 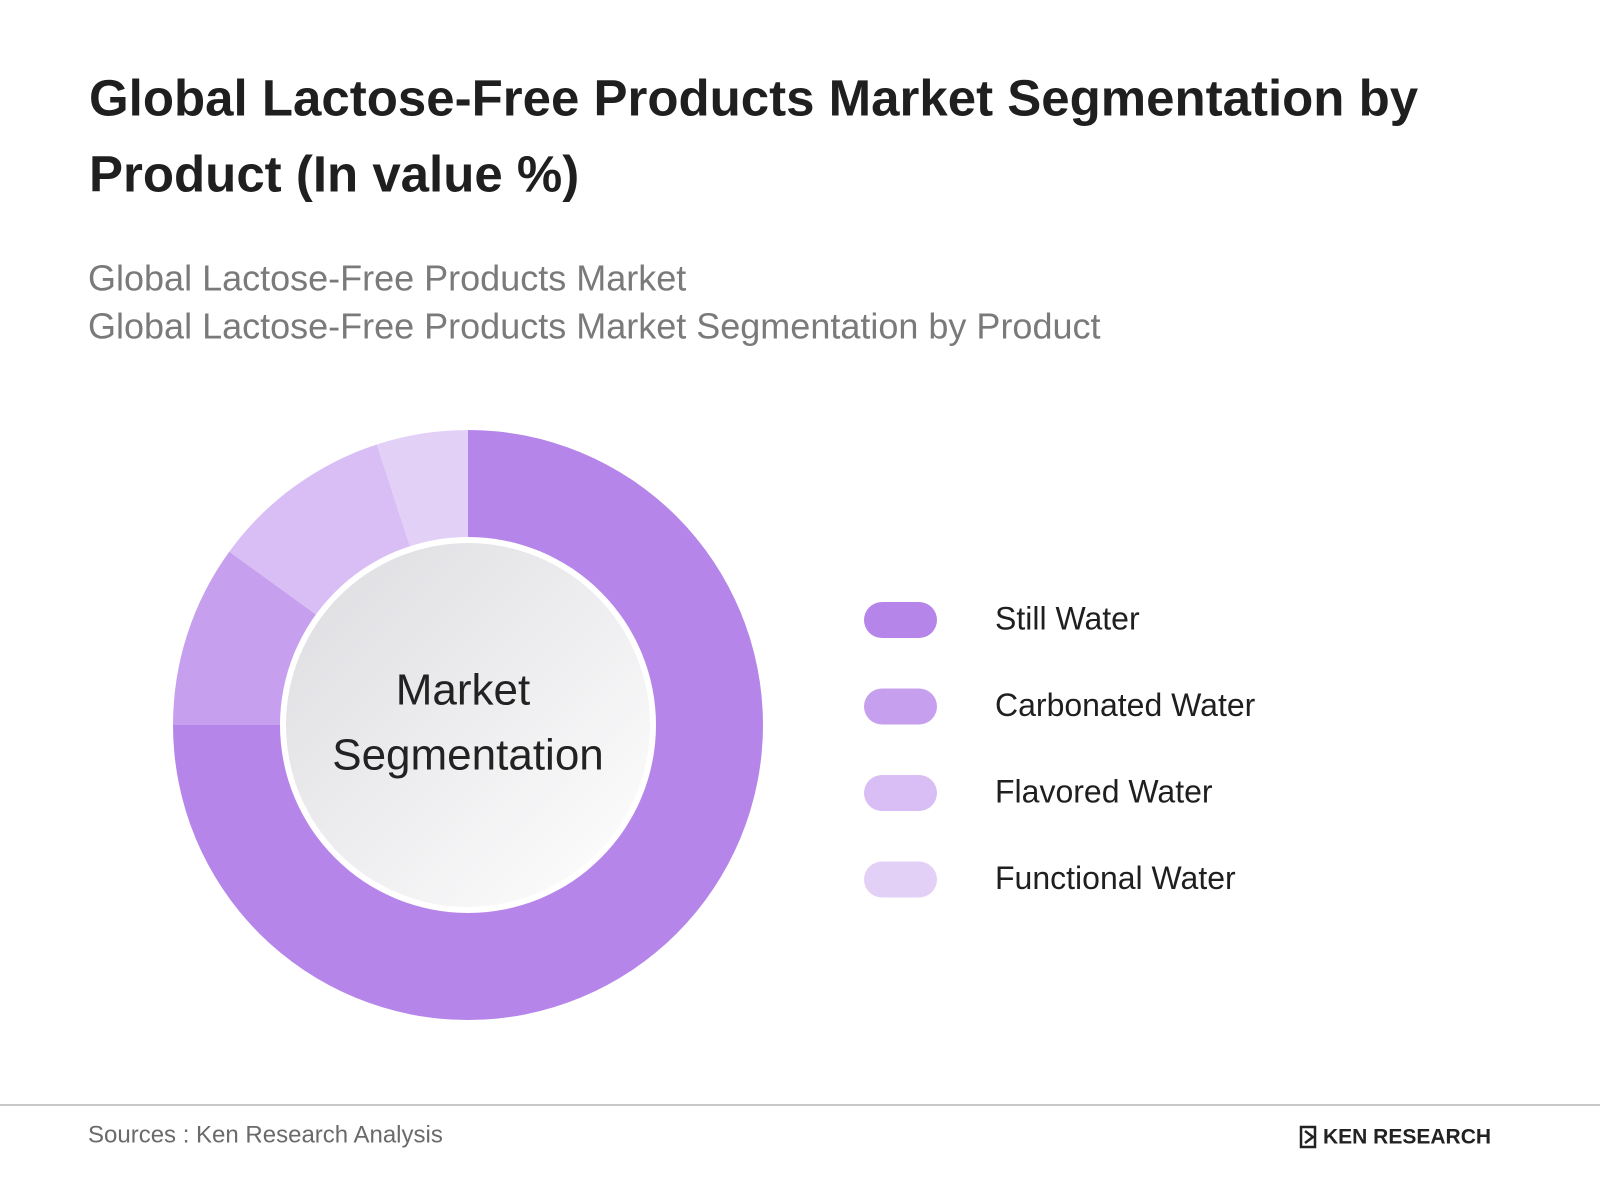 I want to click on legend-label: Carbonated Water, so click(x=1125, y=705).